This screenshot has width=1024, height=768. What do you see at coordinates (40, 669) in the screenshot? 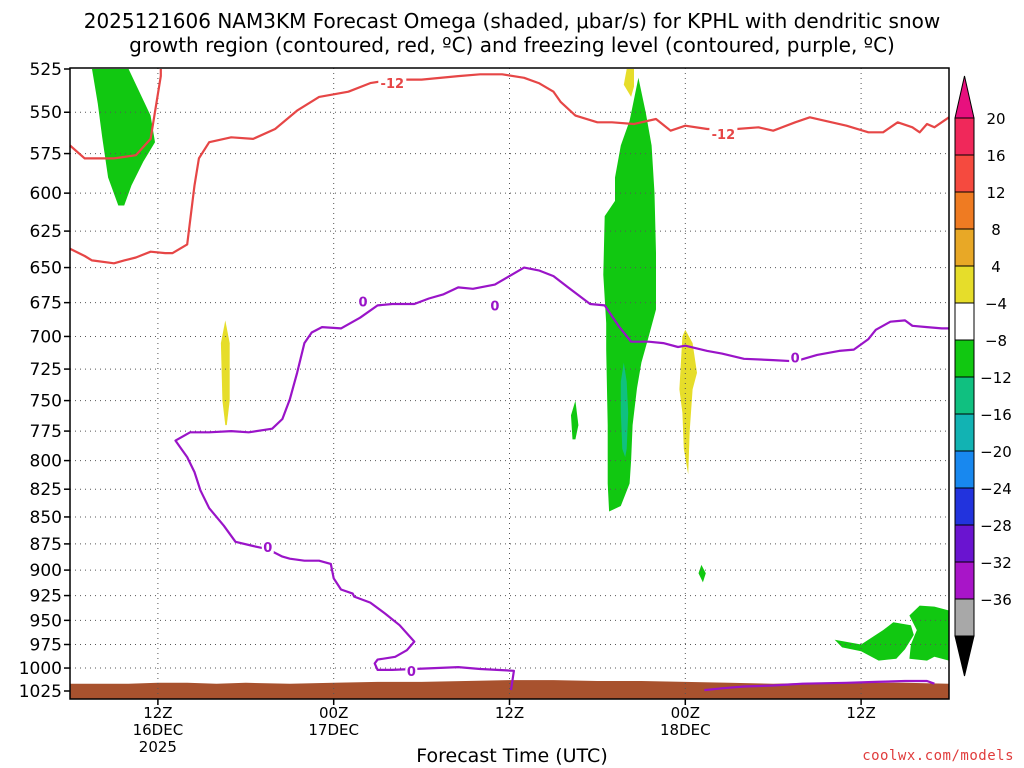
I see `y-tick-label: 1000` at bounding box center [40, 669].